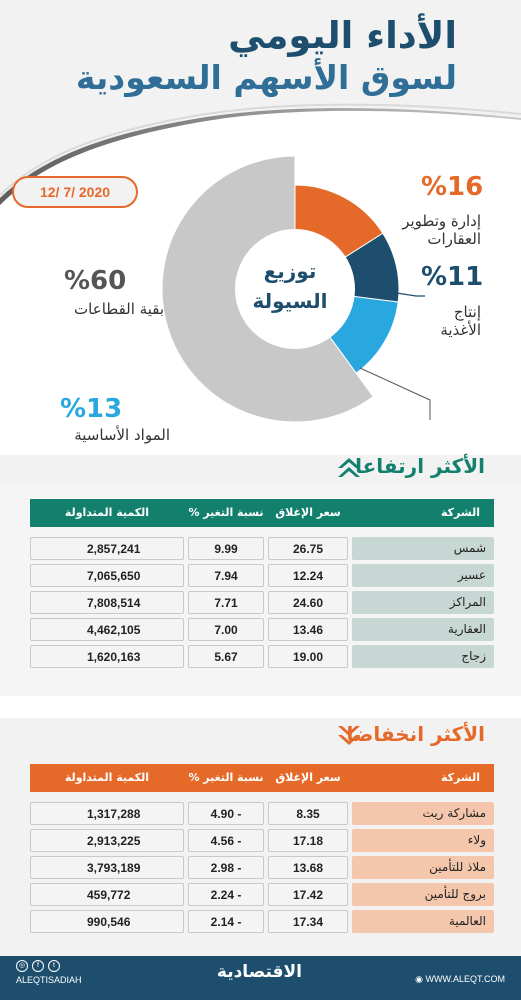 This screenshot has height=1000, width=521. What do you see at coordinates (460, 321) in the screenshot?
I see `slice-label-food: إنتاج الأغذية` at bounding box center [460, 321].